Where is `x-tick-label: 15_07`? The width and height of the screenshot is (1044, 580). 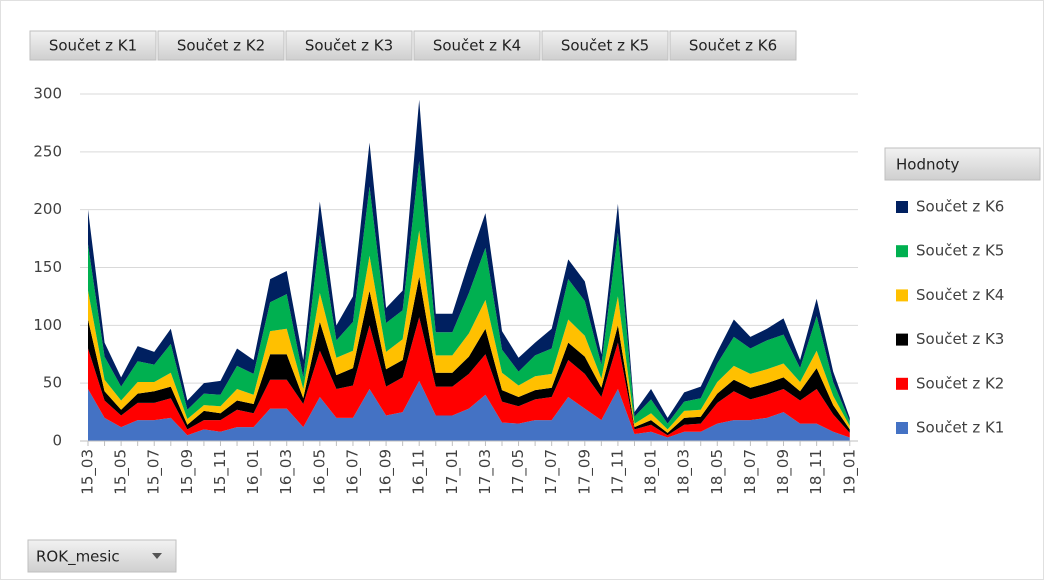
x-tick-label: 15_07 is located at coordinates (154, 472).